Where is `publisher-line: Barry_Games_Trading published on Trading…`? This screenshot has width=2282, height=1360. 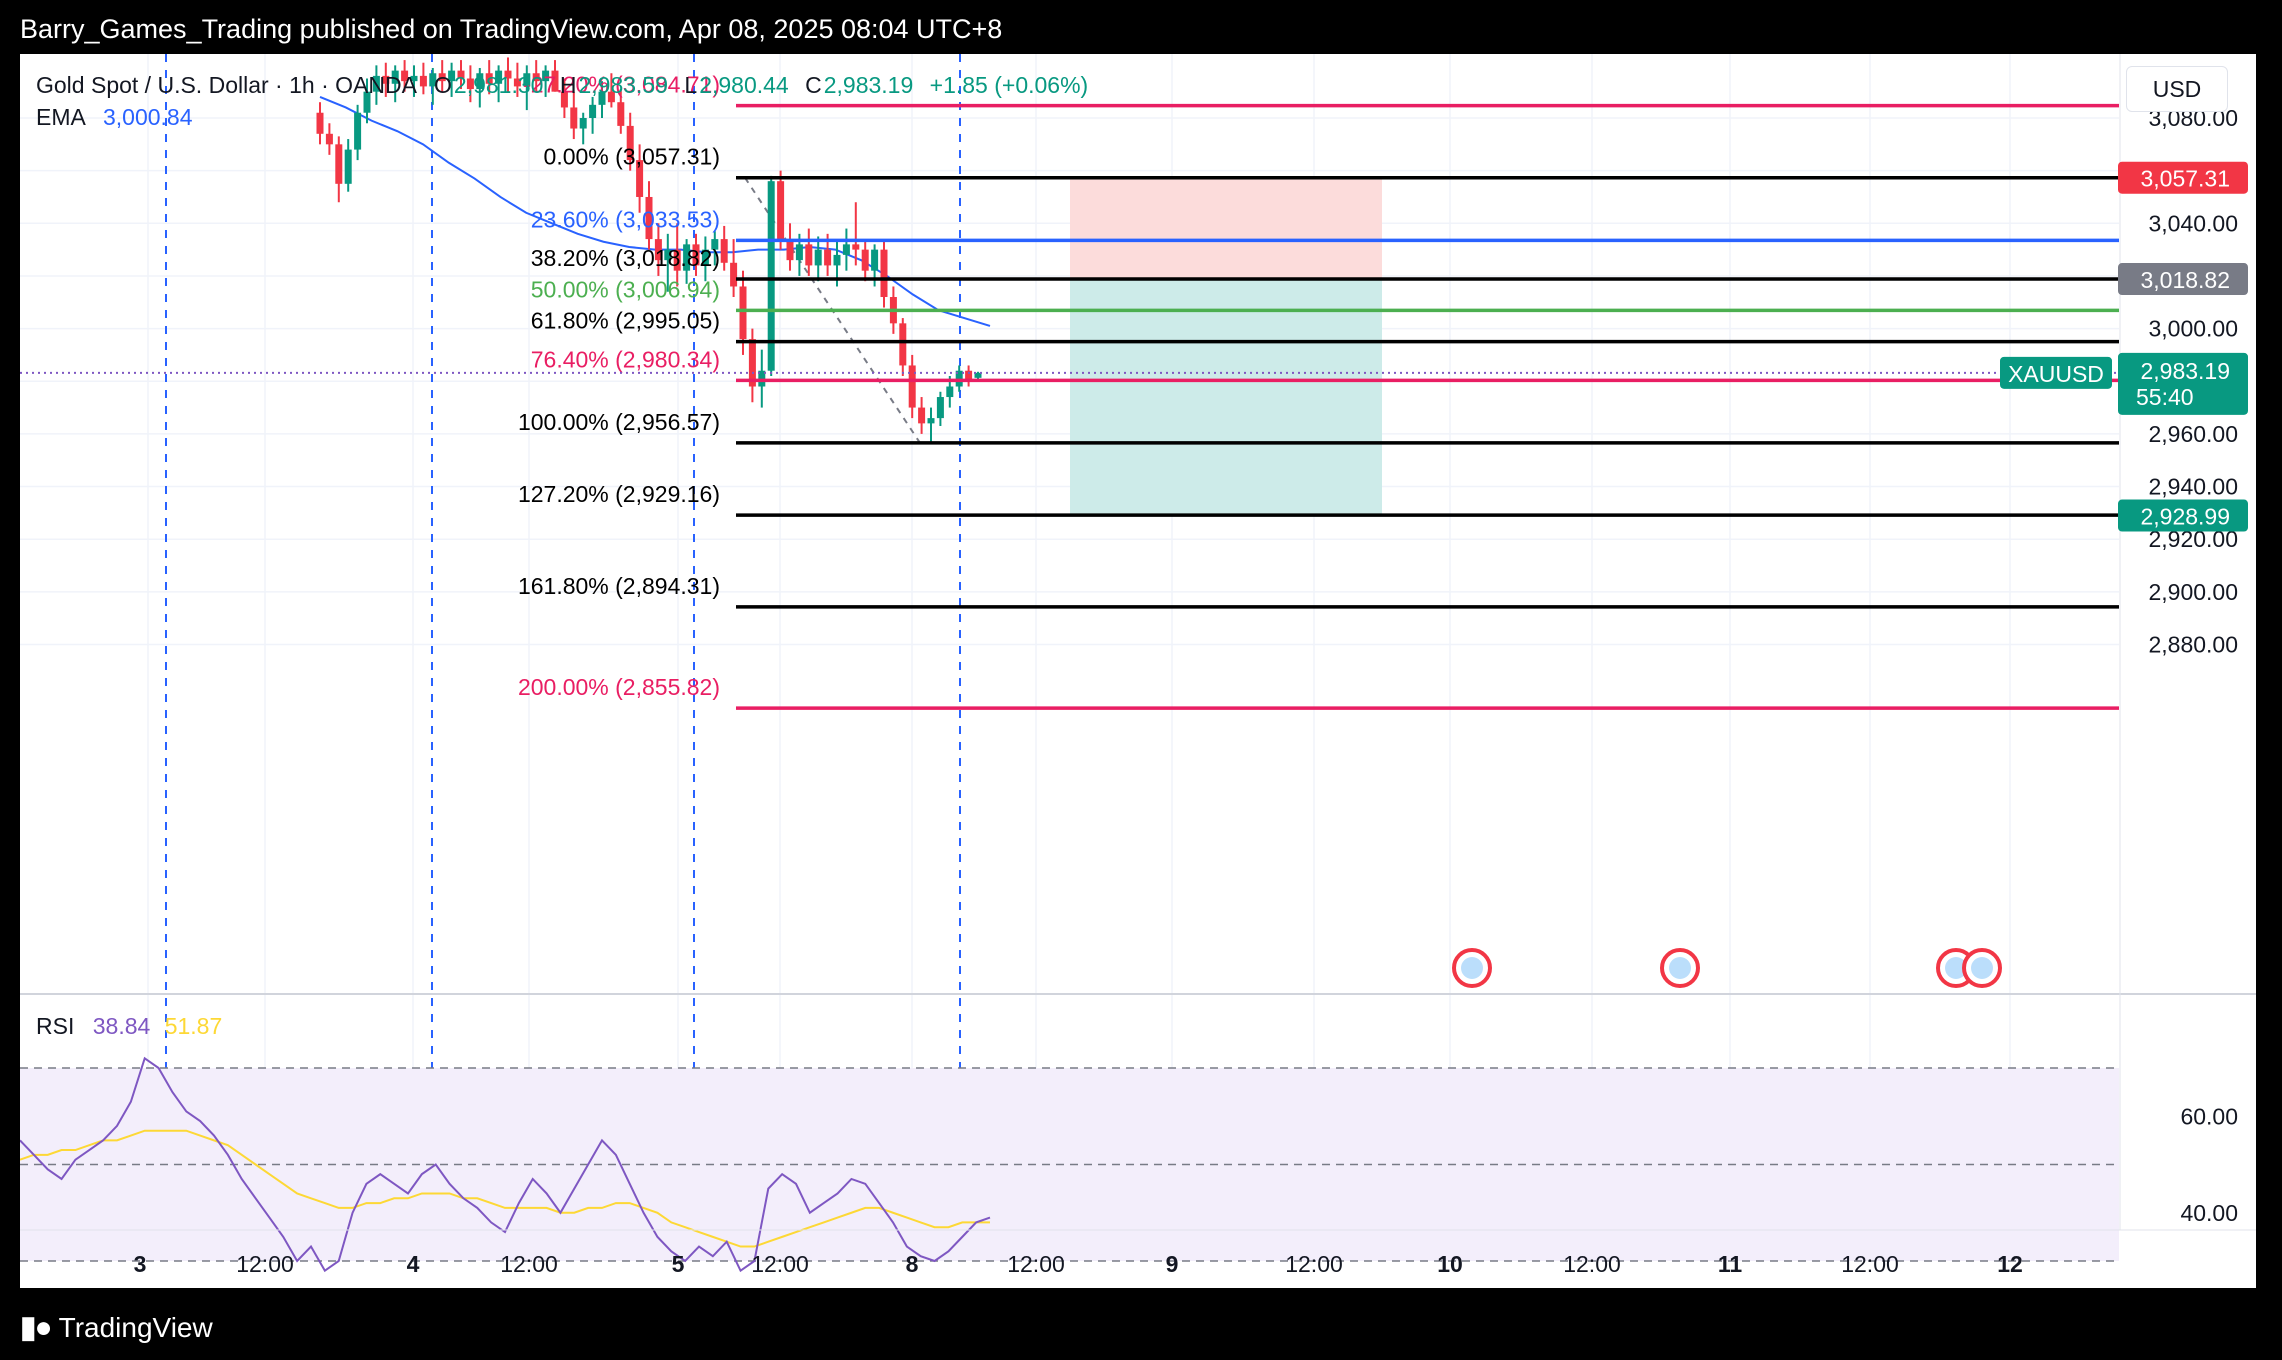 publisher-line: Barry_Games_Trading published on Trading… is located at coordinates (511, 29).